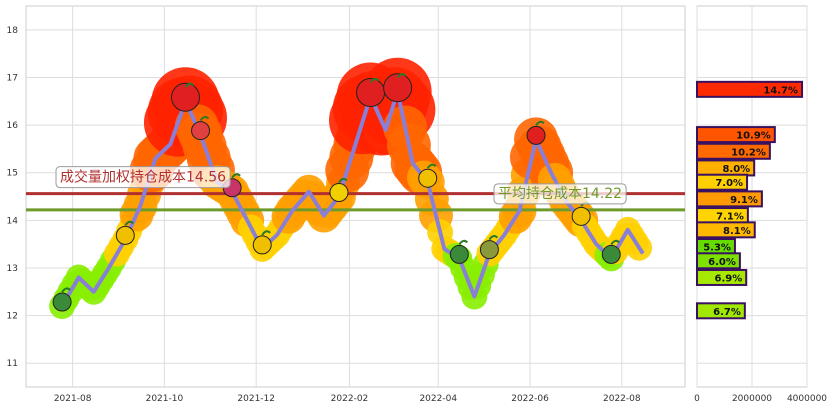 Image resolution: width=832 pixels, height=410 pixels. Describe the element at coordinates (12, 364) in the screenshot. I see `y-tick-label: 11` at that location.